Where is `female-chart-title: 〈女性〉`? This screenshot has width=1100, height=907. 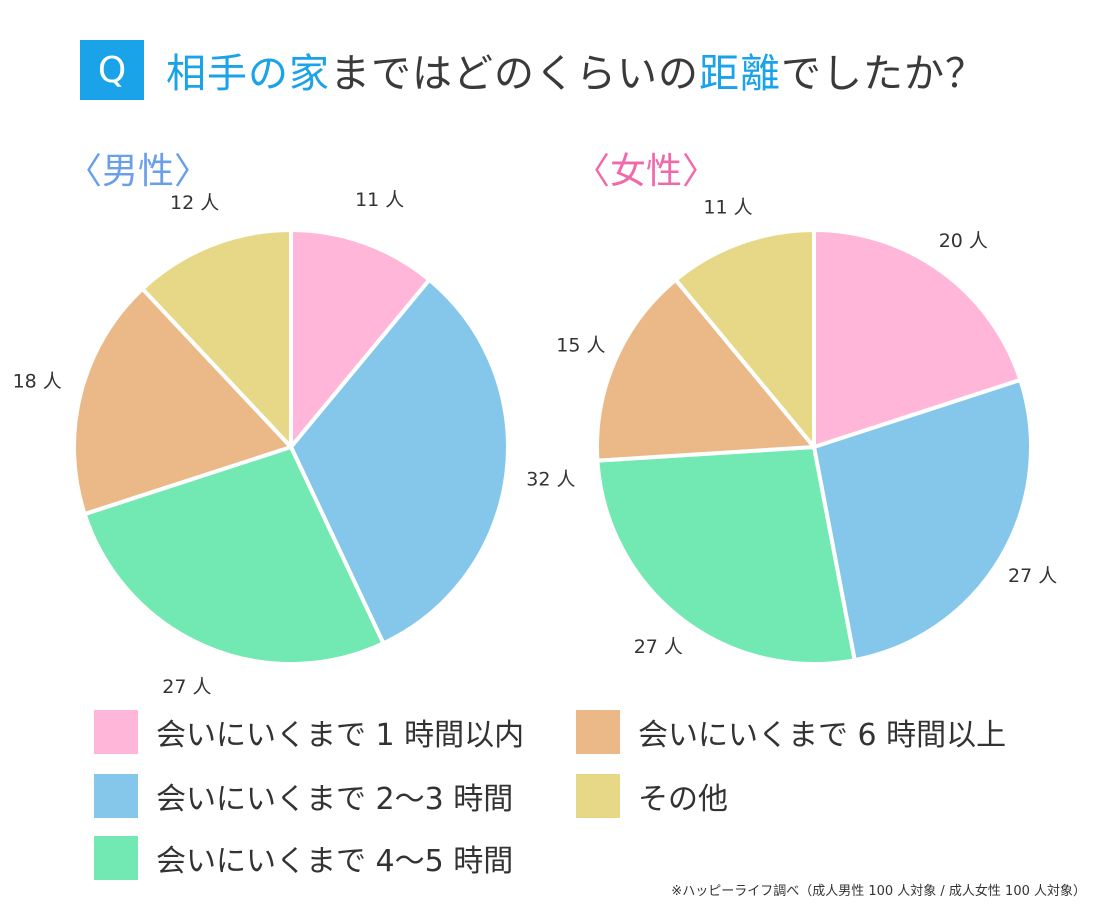 female-chart-title: 〈女性〉 is located at coordinates (646, 171).